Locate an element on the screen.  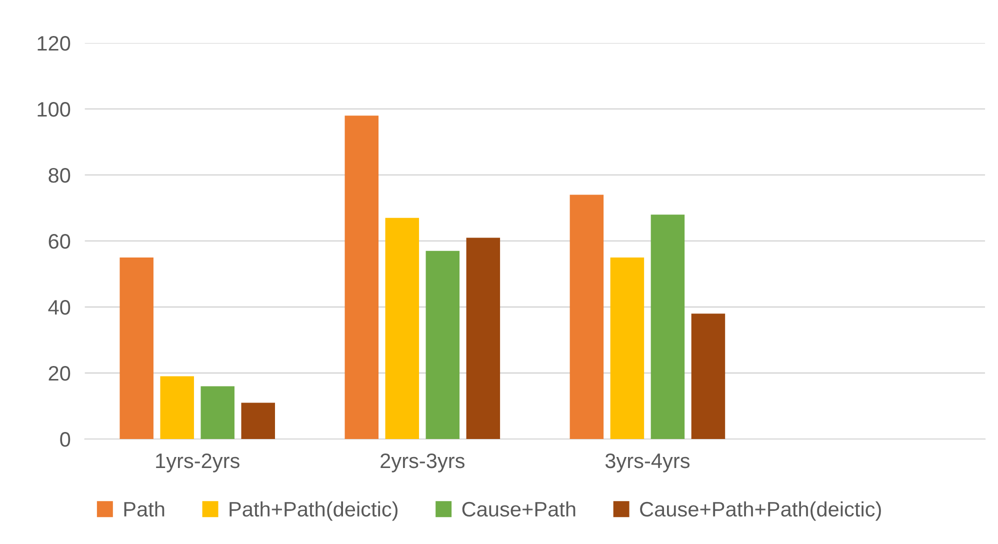
y-tick-label: 80 is located at coordinates (59, 175).